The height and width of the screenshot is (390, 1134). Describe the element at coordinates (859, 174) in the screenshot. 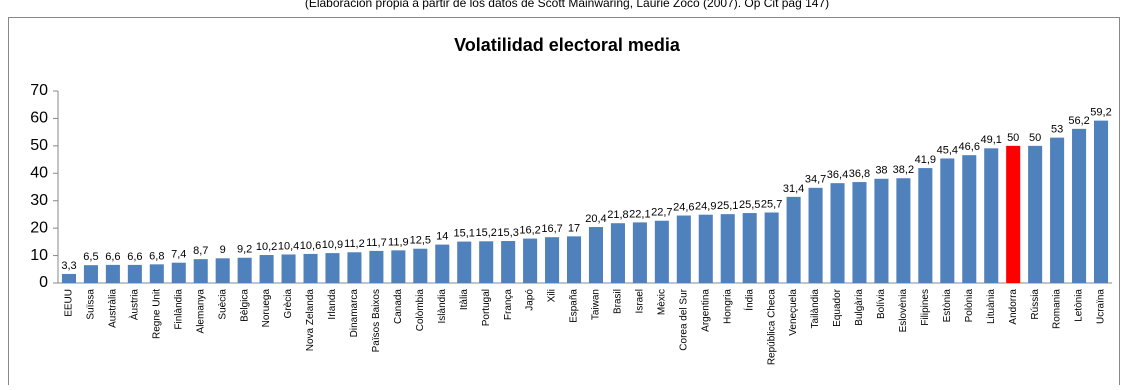

I see `value-label: 36,8` at that location.